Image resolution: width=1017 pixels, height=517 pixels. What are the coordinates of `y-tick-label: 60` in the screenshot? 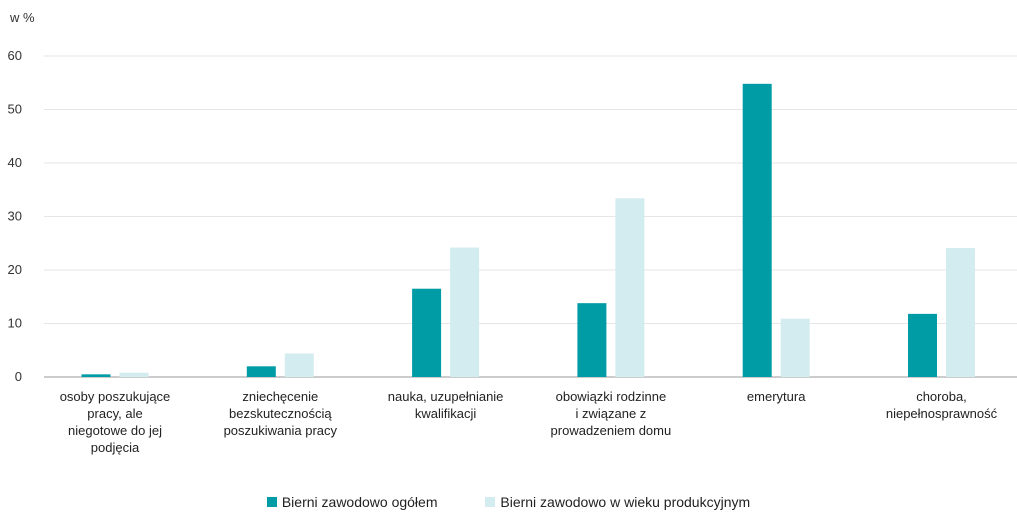 It's located at (15, 55).